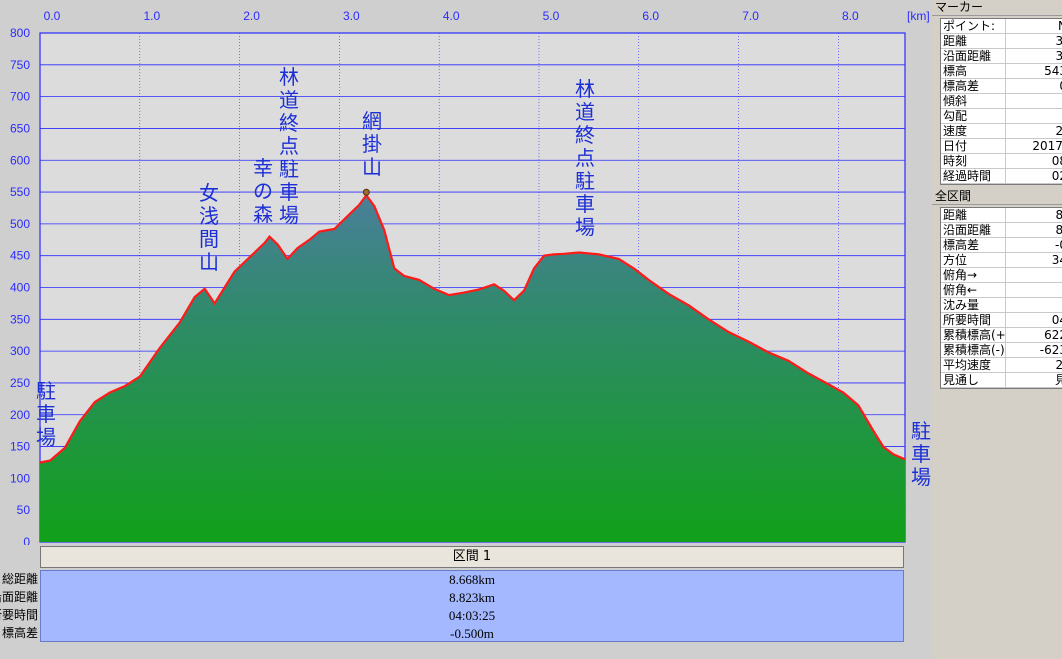 Image resolution: width=1062 pixels, height=659 pixels. Describe the element at coordinates (20, 160) in the screenshot. I see `y-tick-label: 600` at that location.